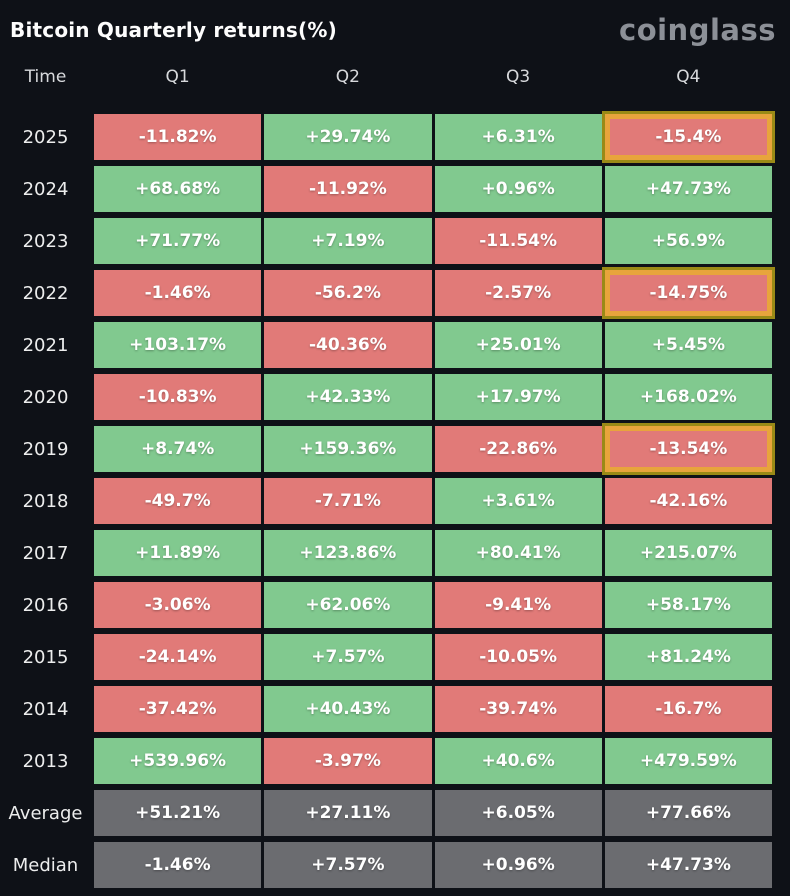  Describe the element at coordinates (697, 30) in the screenshot. I see `coinglass-logo: coinglass` at that location.